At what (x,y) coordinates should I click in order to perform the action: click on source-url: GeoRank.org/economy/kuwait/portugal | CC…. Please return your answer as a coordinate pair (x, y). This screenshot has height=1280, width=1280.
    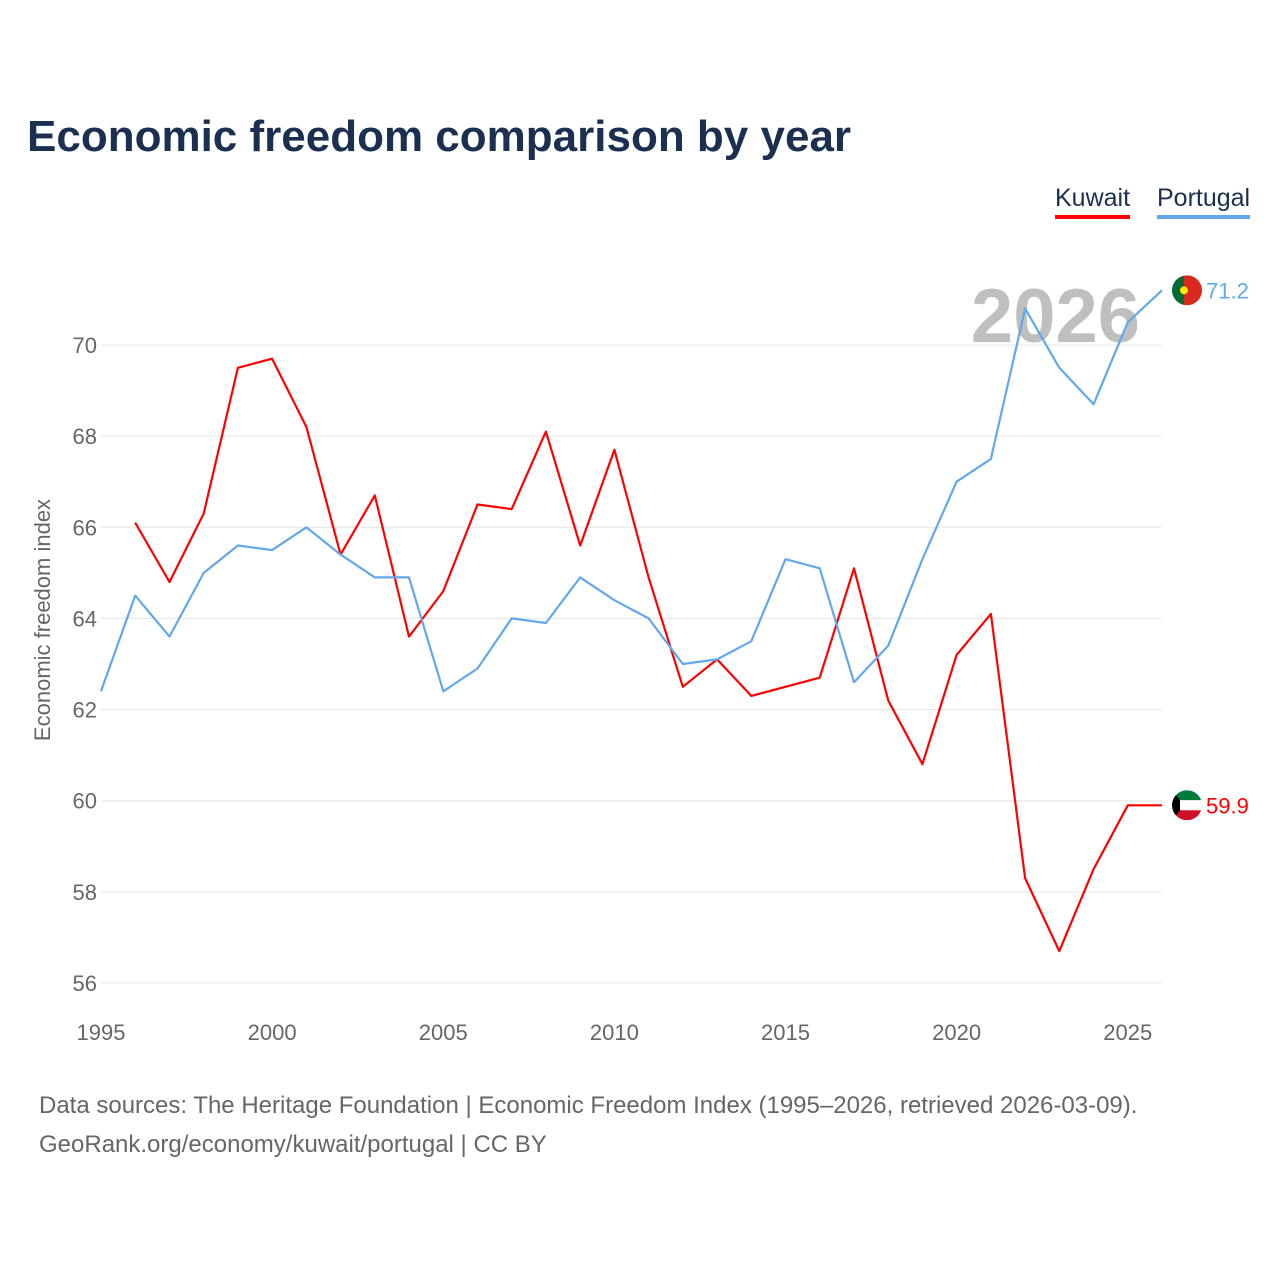
    Looking at the image, I should click on (293, 1144).